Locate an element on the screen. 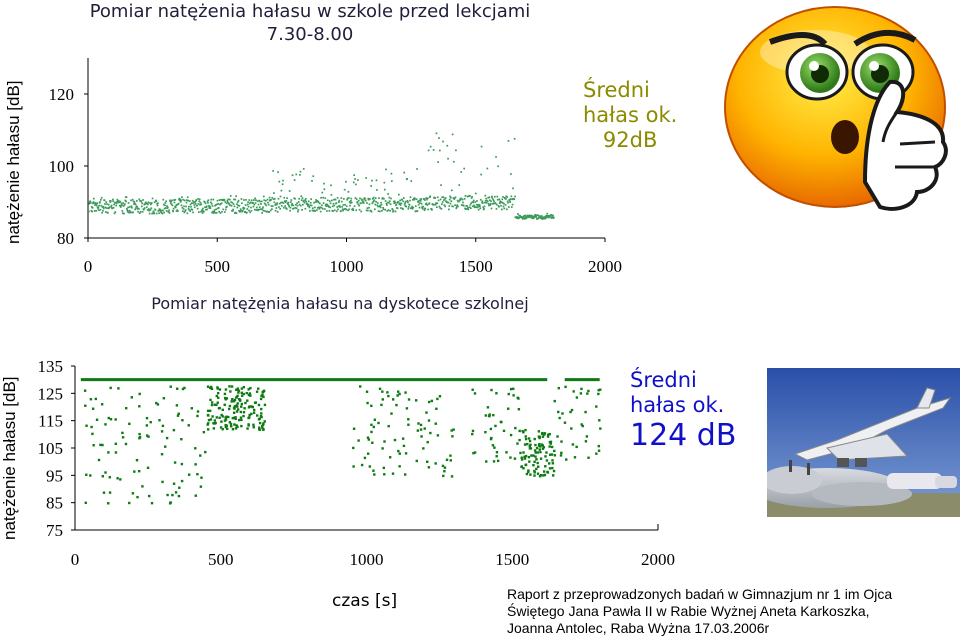 This screenshot has width=960, height=642. x-tick-label-top: 500 is located at coordinates (218, 266).